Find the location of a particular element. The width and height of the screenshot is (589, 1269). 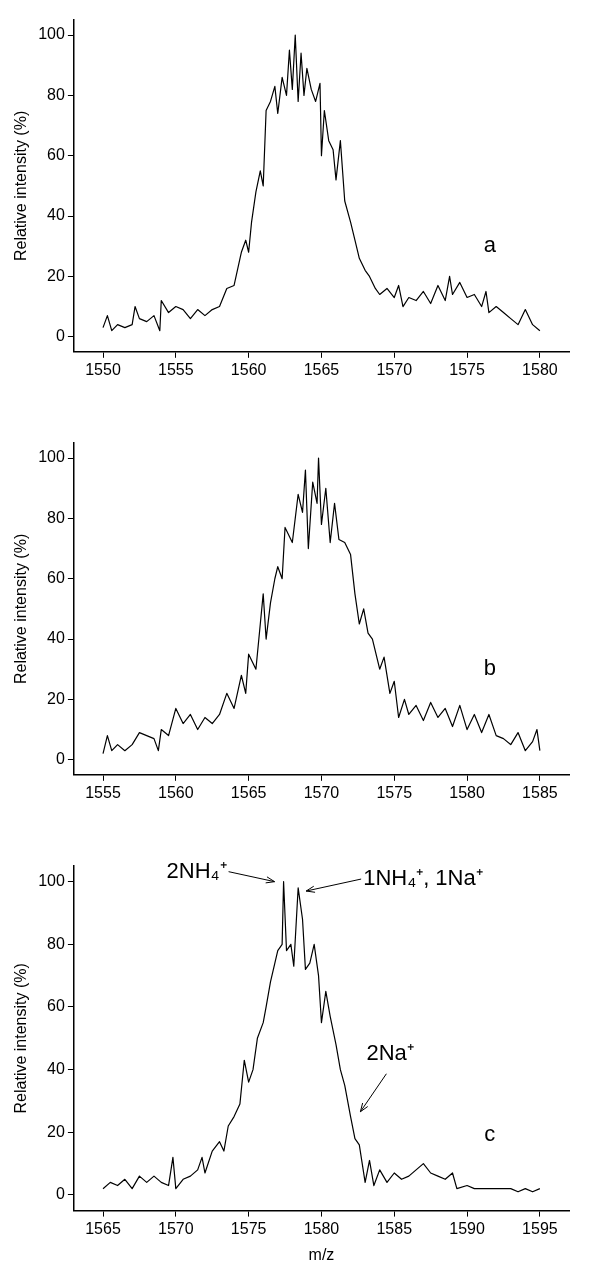

annotation: 2Na⁺ is located at coordinates (390, 1052).